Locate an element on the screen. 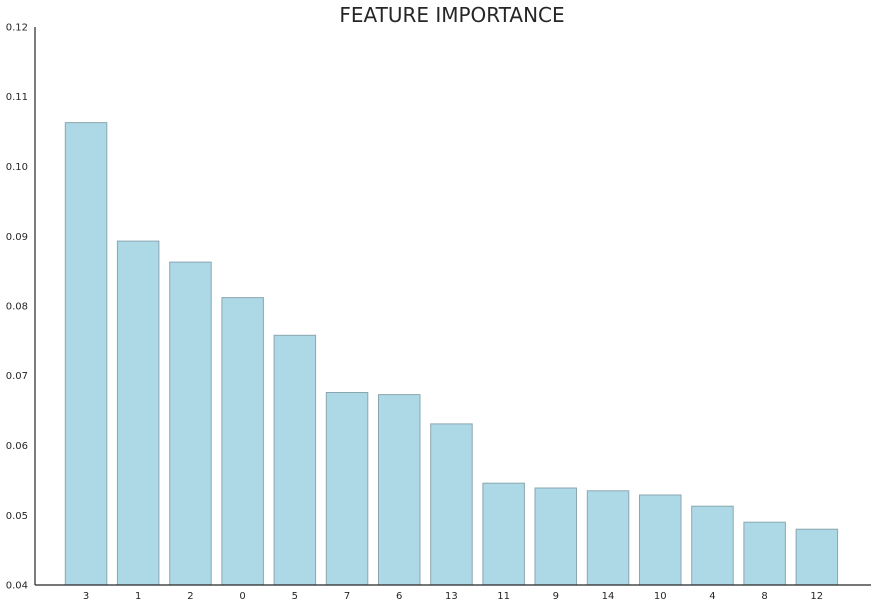 This screenshot has width=878, height=608. x-tick-label: 8 is located at coordinates (764, 596).